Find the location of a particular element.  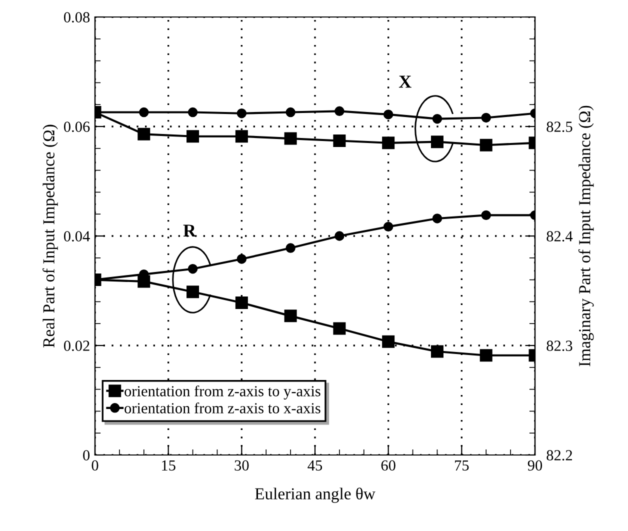

x-tick-label: 90 is located at coordinates (535, 465).